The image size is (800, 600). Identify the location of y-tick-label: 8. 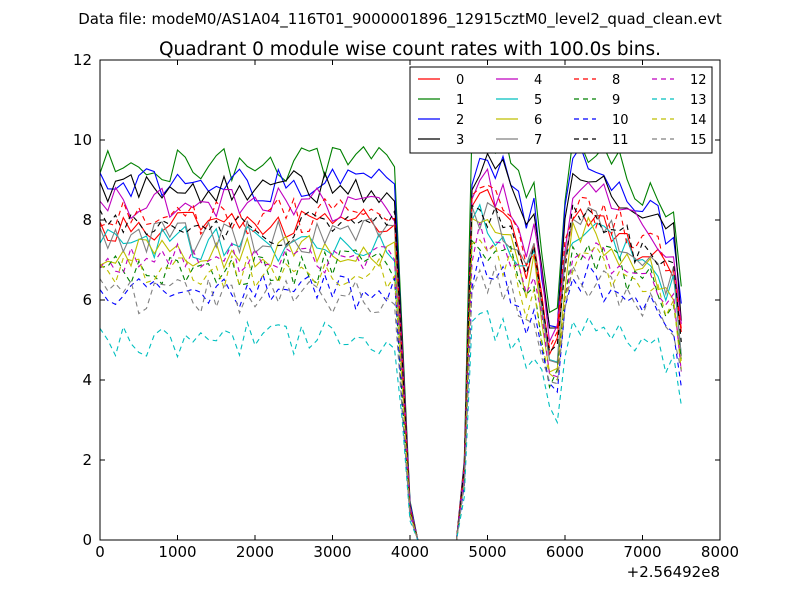
(87, 220).